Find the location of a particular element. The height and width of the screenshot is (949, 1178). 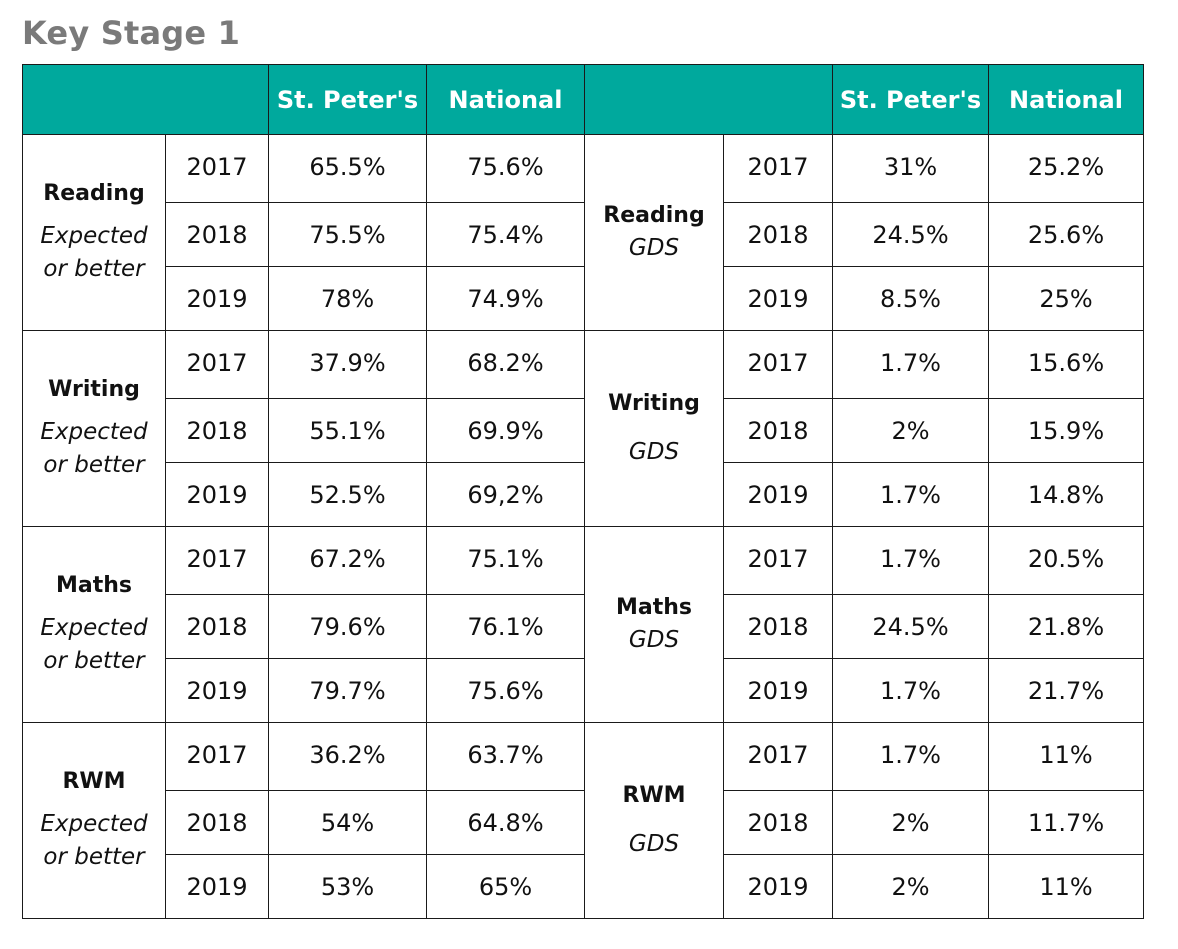

national-value: 74.9% is located at coordinates (505, 298).